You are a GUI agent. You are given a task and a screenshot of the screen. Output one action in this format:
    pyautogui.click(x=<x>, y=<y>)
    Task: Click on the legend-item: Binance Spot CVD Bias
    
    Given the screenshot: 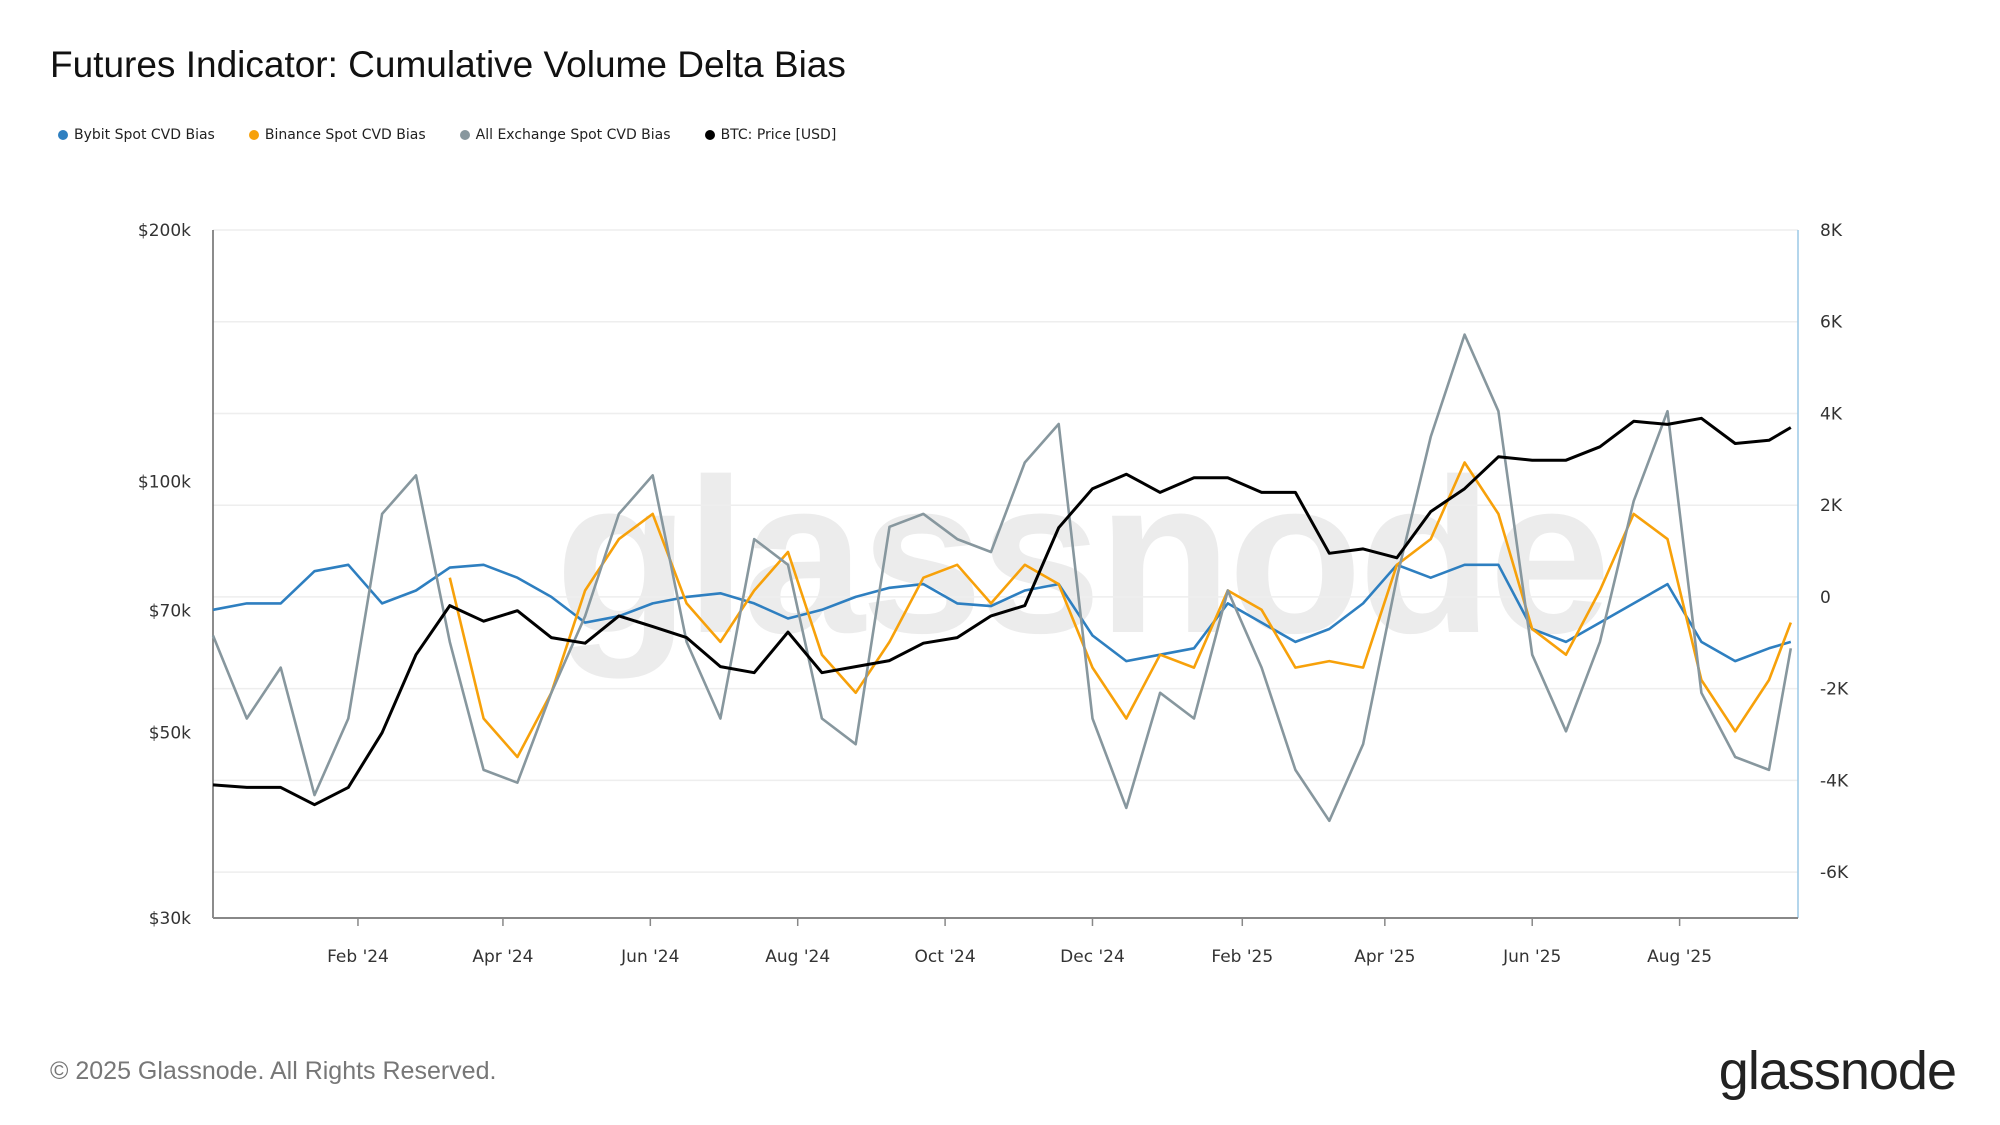 What is the action you would take?
    pyautogui.click(x=337, y=135)
    